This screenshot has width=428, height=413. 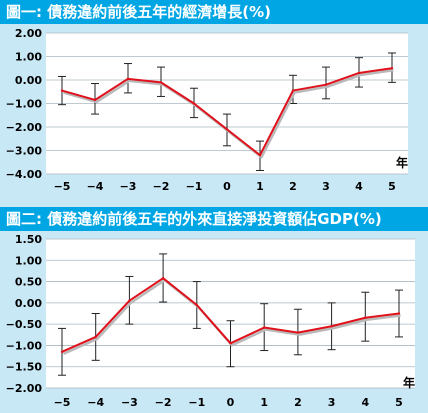 I want to click on chart-1-x-tick-label: 3, so click(x=326, y=186).